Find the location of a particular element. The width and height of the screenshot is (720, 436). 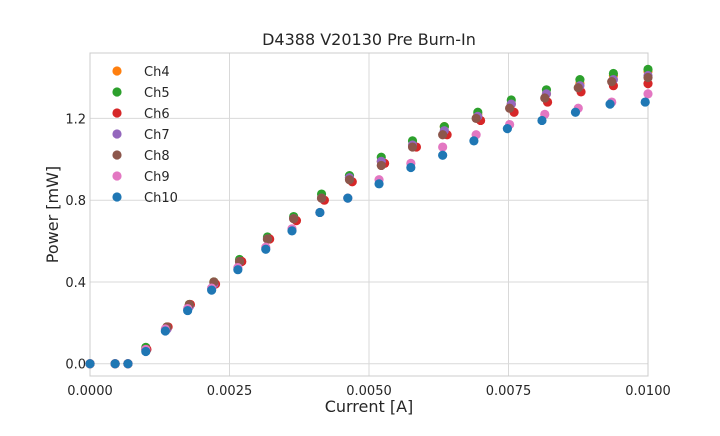

y-tick-label: 0.0 is located at coordinates (75, 365).